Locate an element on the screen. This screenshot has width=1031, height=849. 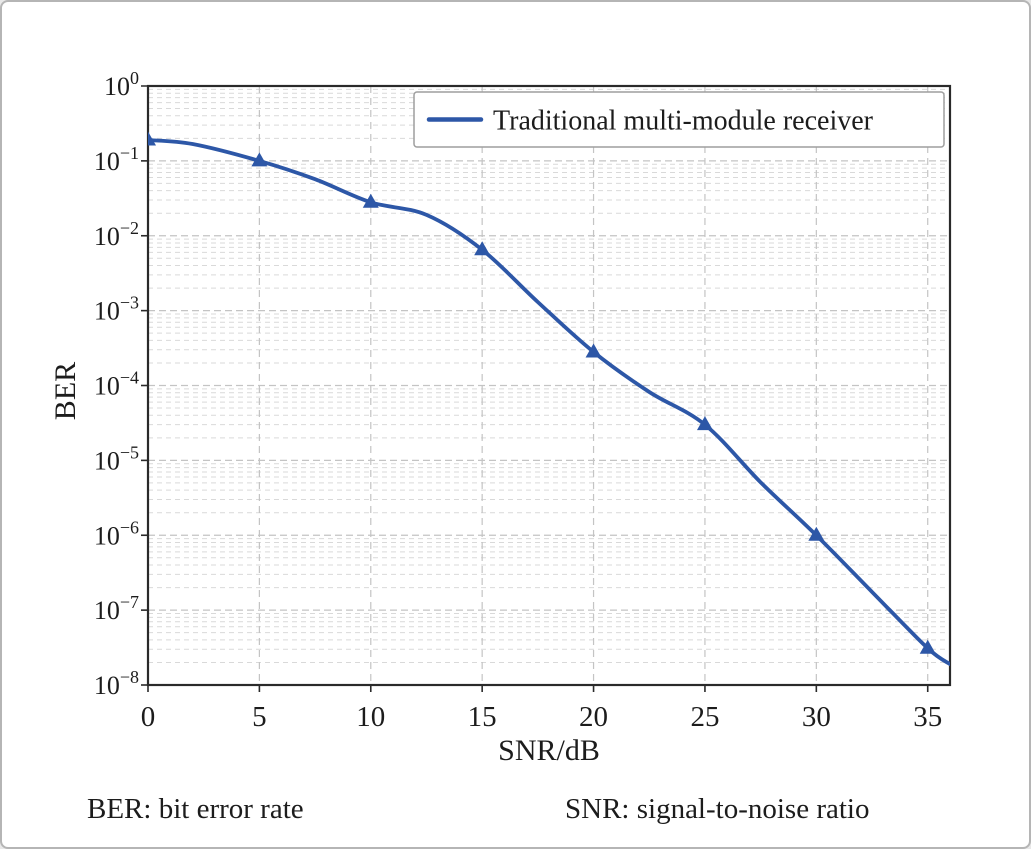
y-tick-label: 10⁻⁵ is located at coordinates (116, 458).